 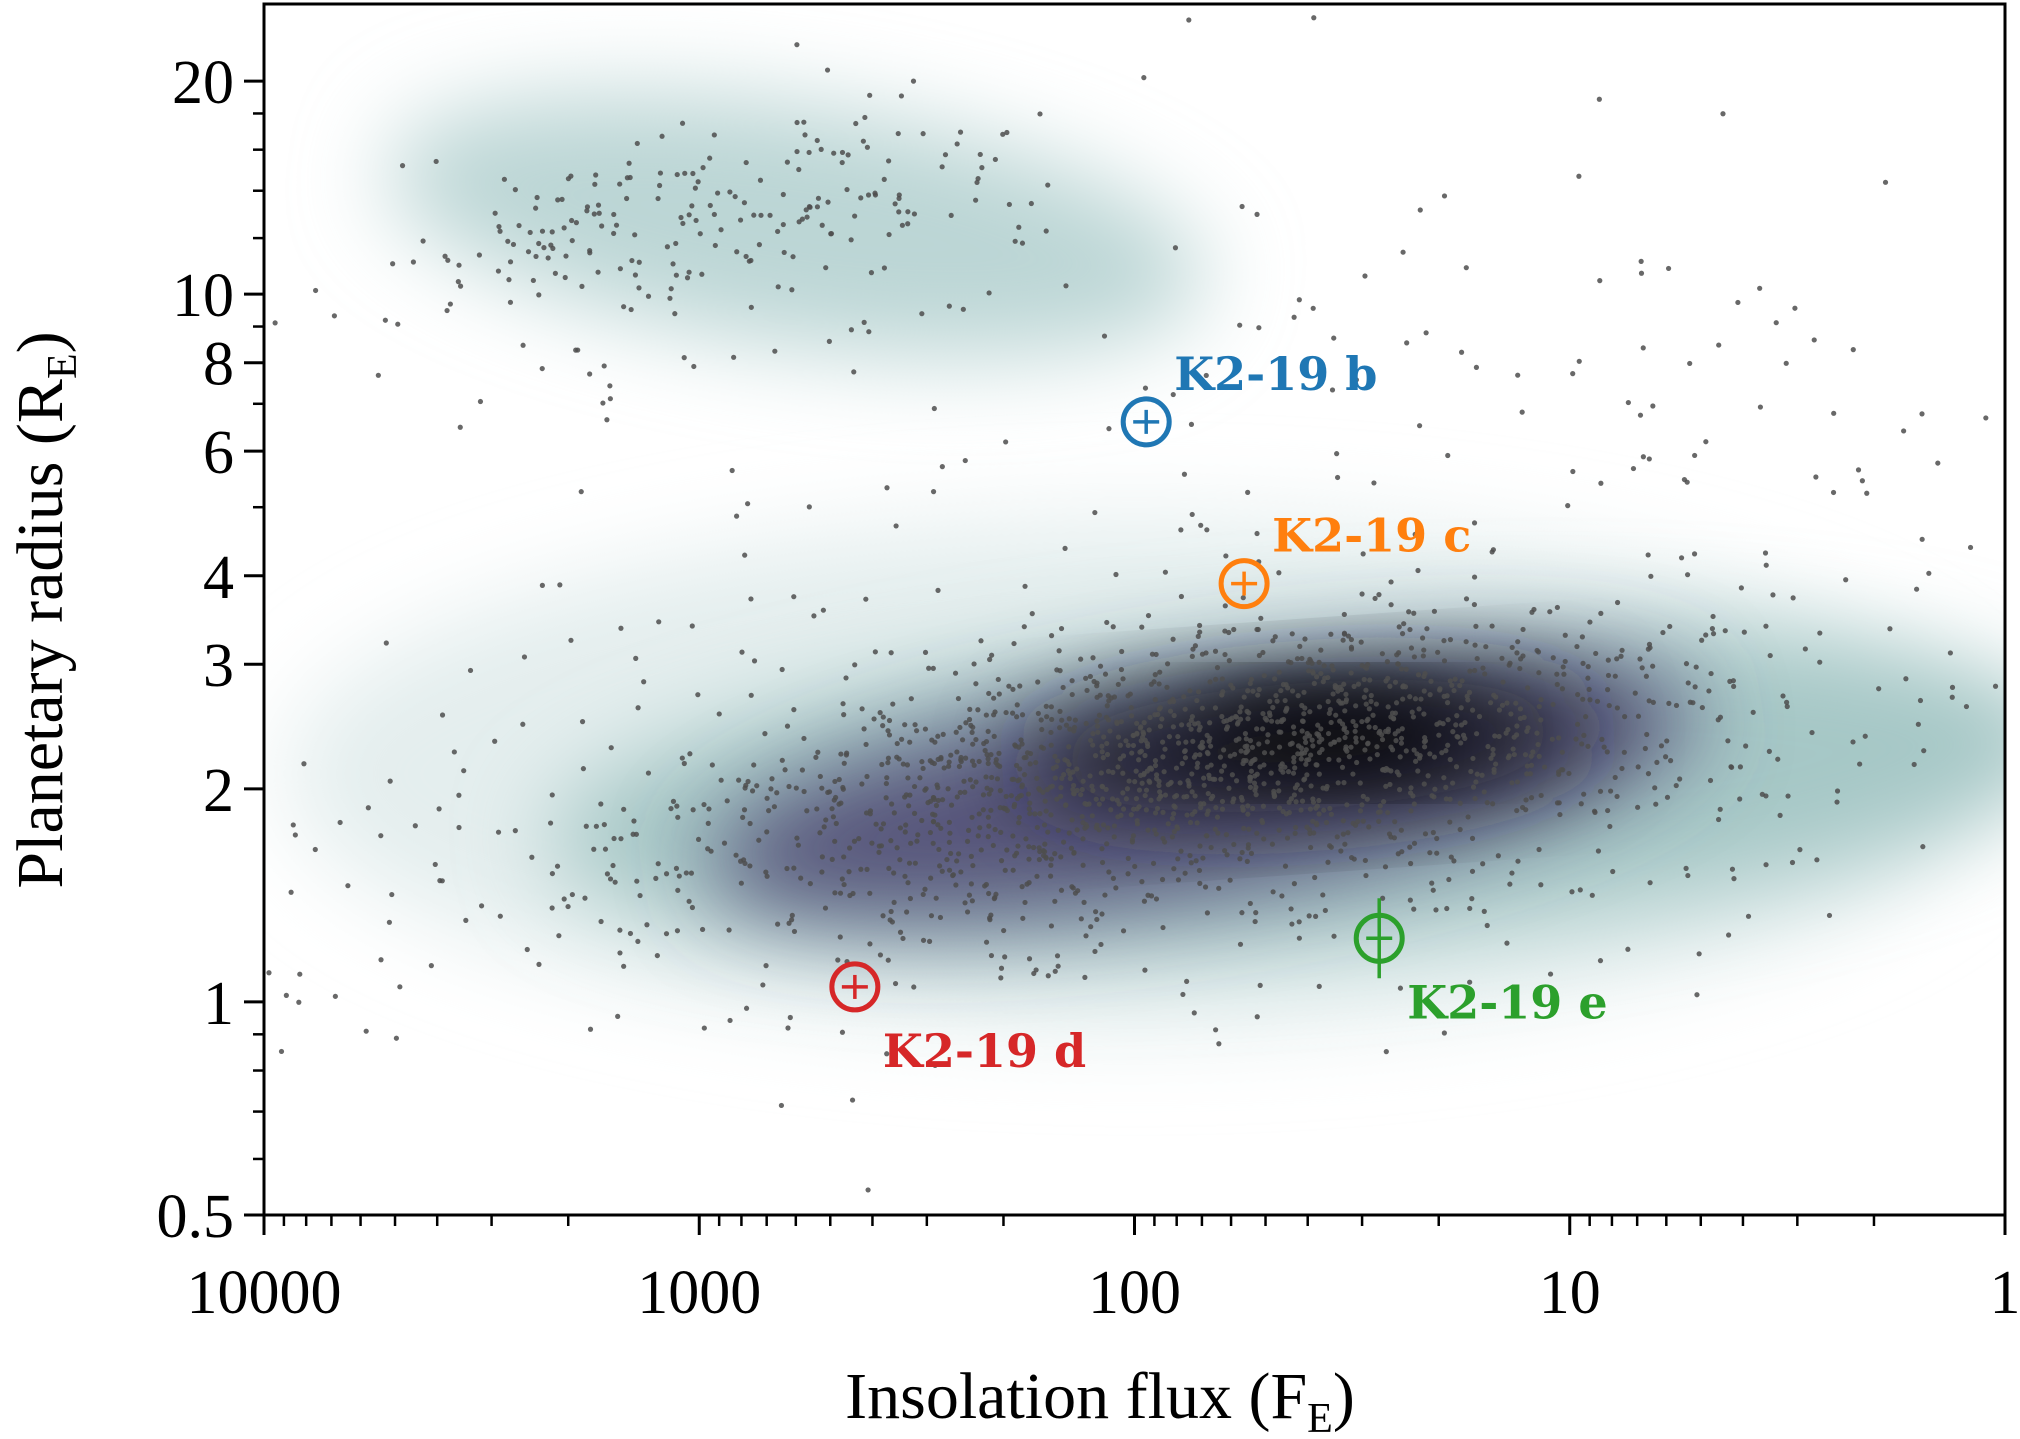 What do you see at coordinates (218, 453) in the screenshot?
I see `y-tick-label: 6` at bounding box center [218, 453].